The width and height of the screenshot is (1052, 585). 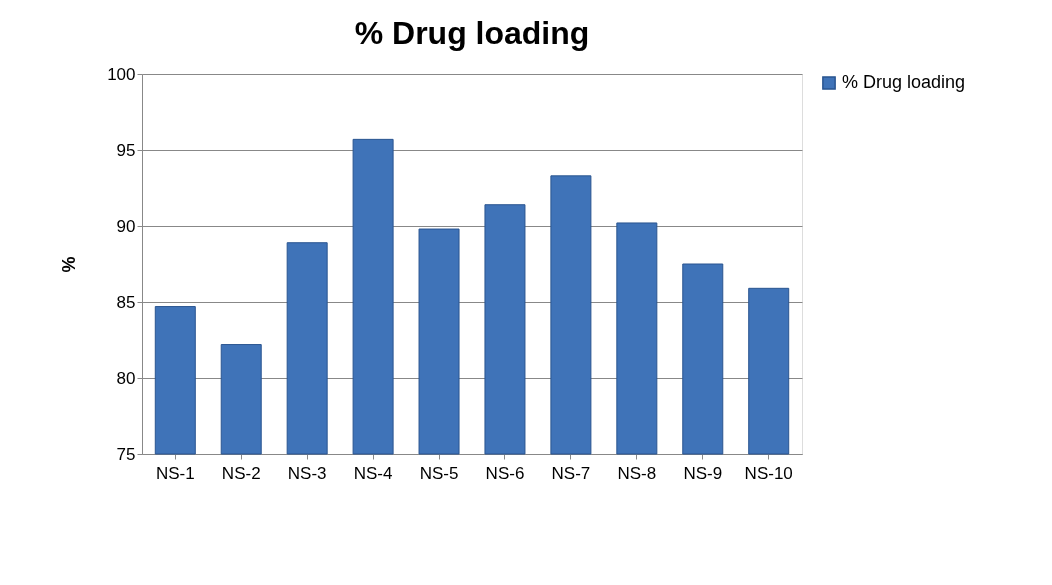 I want to click on x-tick-label: NS-8, so click(x=637, y=473).